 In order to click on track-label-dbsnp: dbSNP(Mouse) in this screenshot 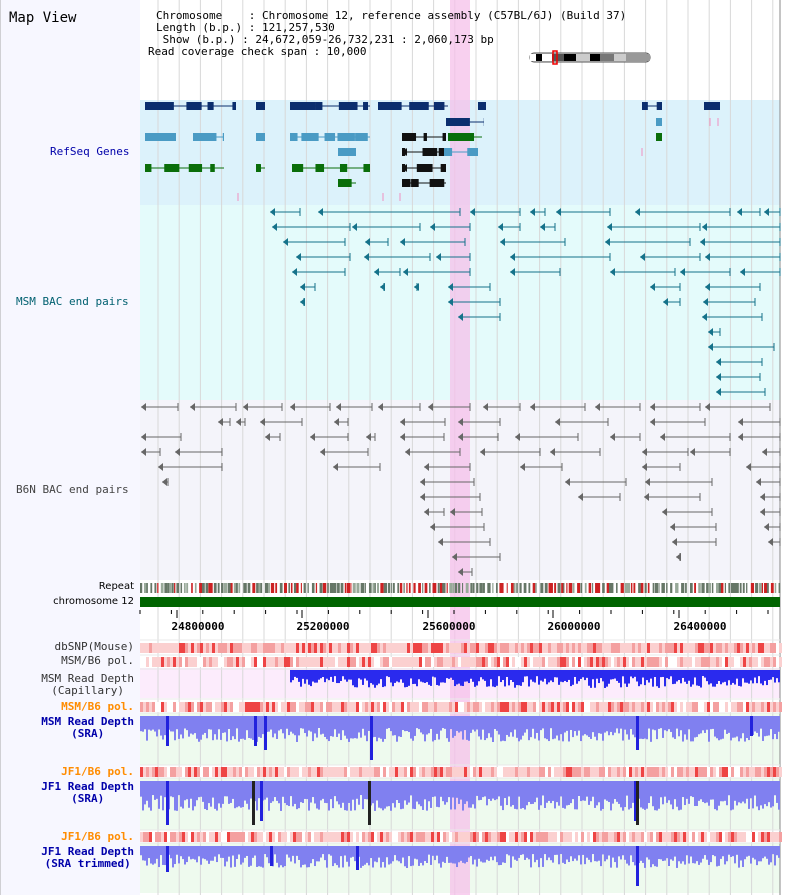, I will do `click(94, 646)`.